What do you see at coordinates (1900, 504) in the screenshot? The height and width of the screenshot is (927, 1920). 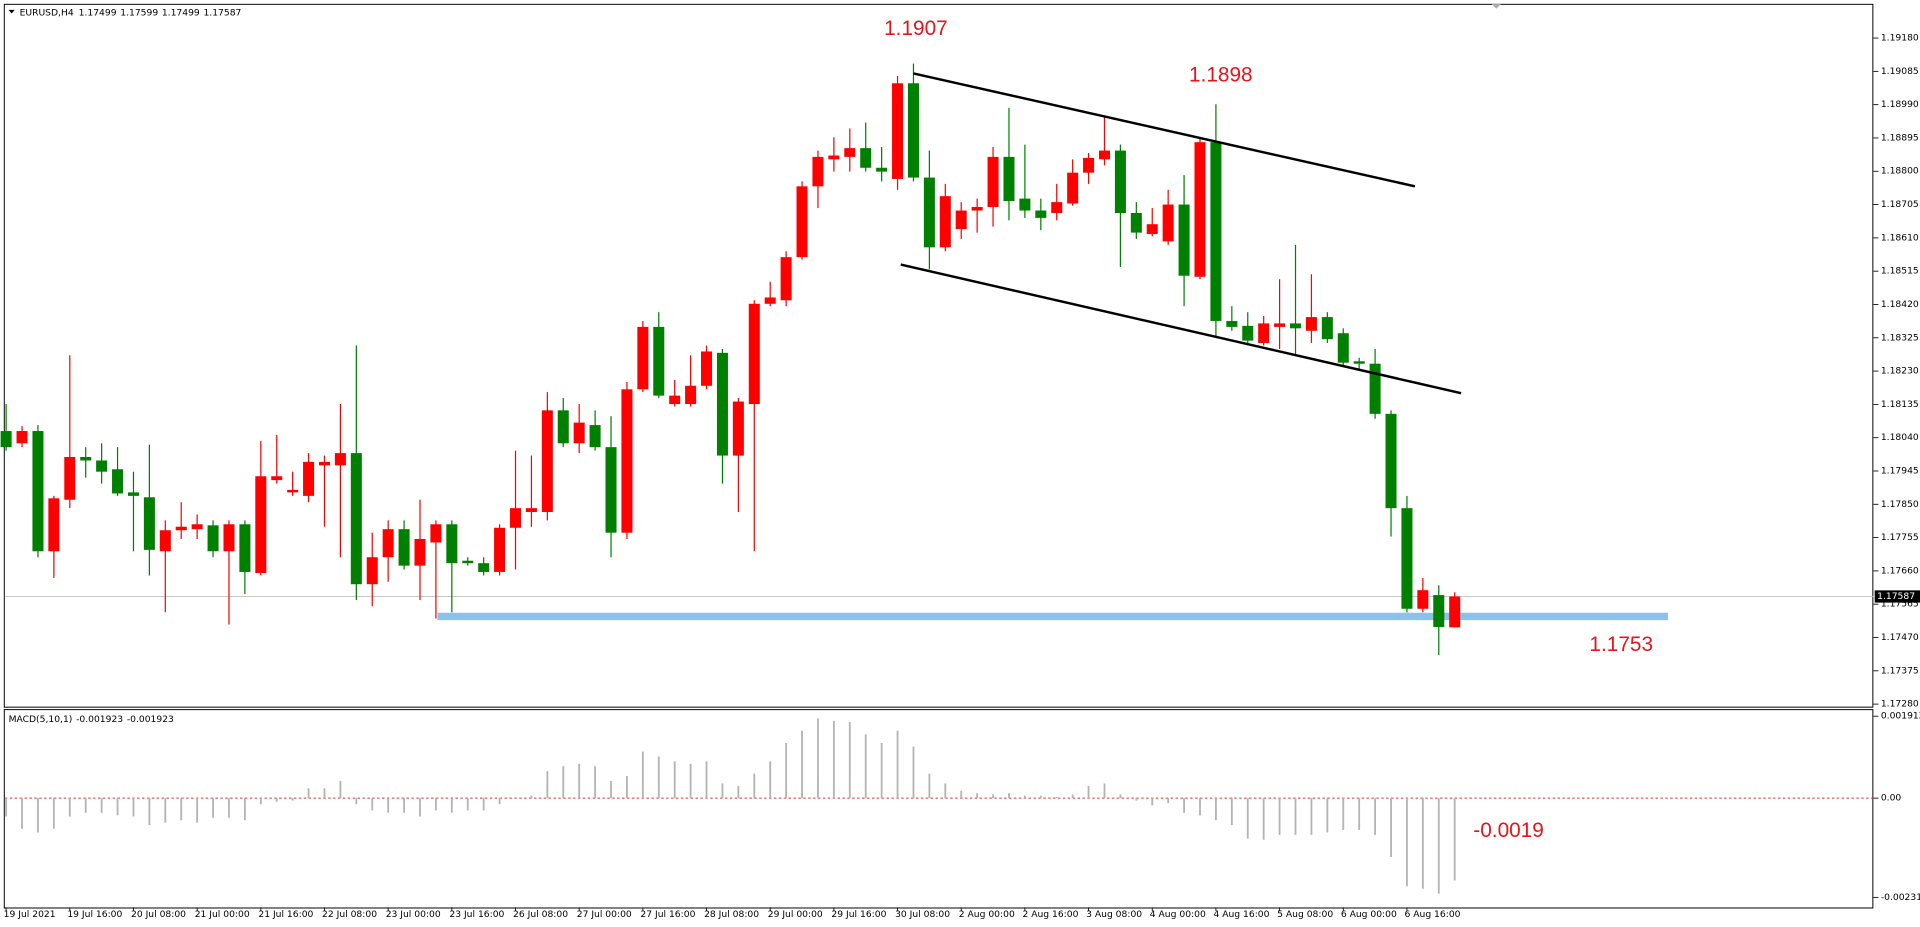 I see `y-tick-label: 1.17850` at bounding box center [1900, 504].